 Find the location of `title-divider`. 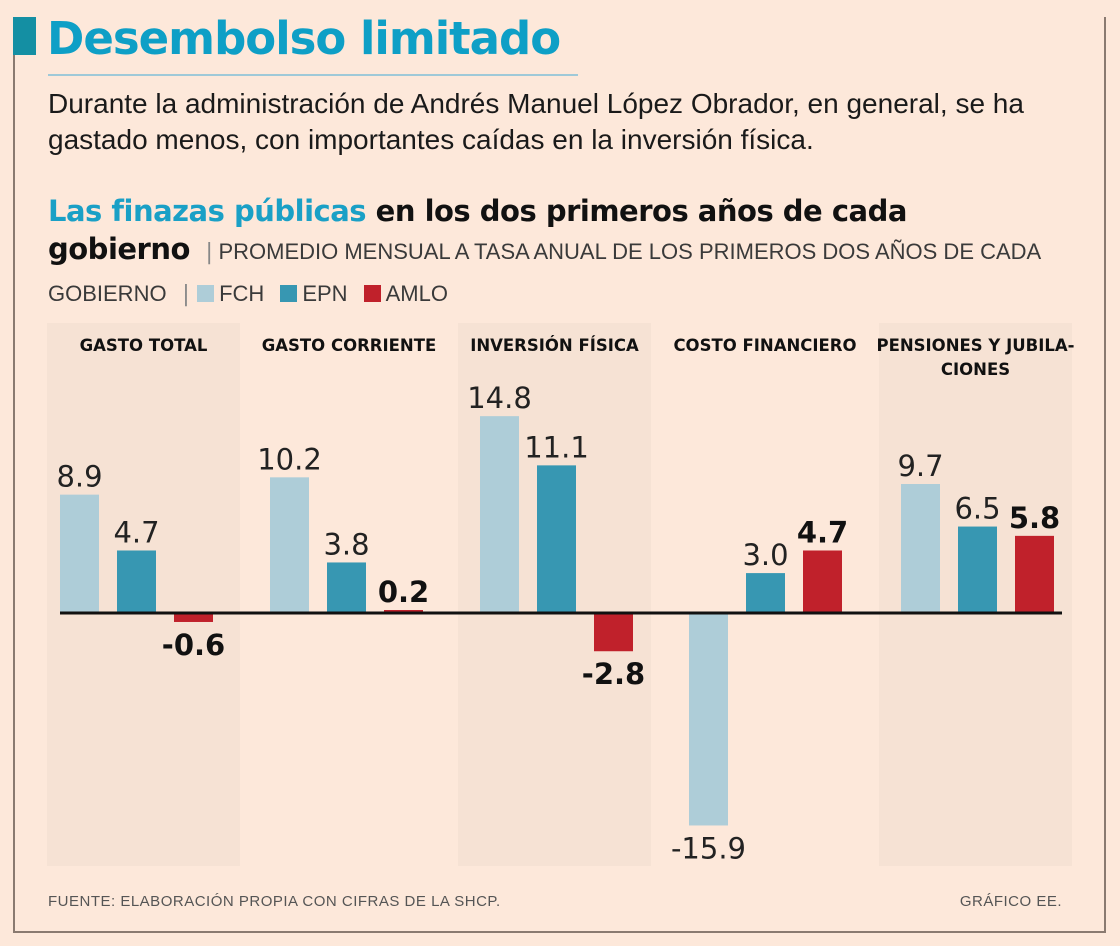

title-divider is located at coordinates (313, 75).